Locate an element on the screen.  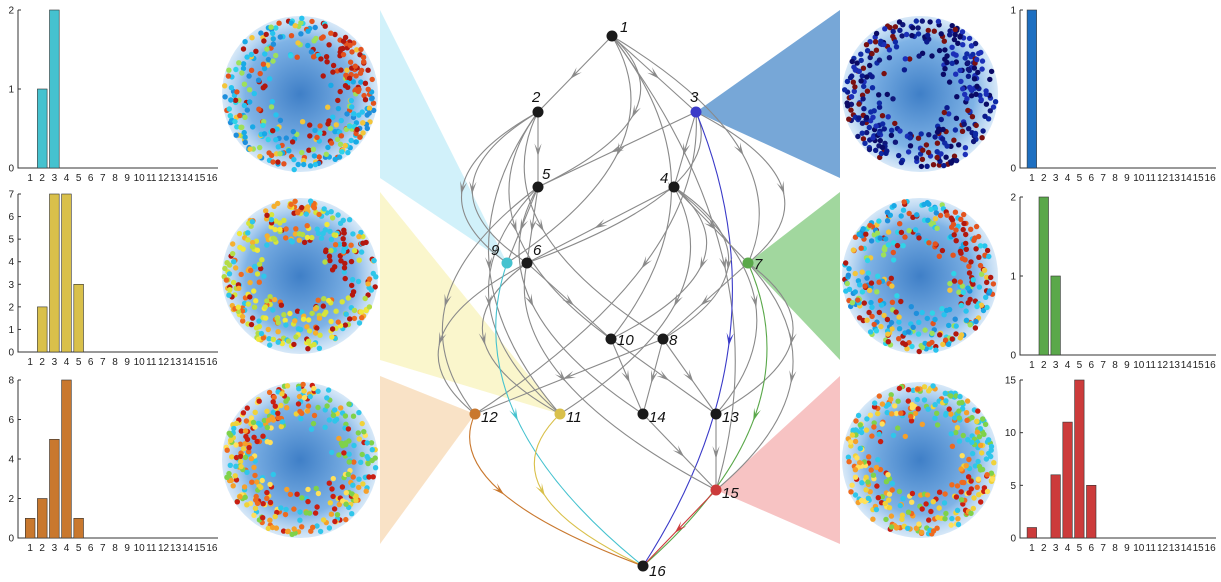
y-tick-label: 3 is located at coordinates (11, 285).